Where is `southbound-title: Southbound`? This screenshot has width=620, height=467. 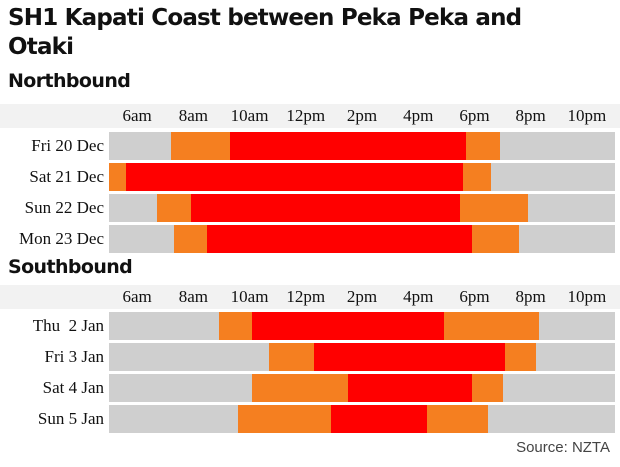 southbound-title: Southbound is located at coordinates (70, 267).